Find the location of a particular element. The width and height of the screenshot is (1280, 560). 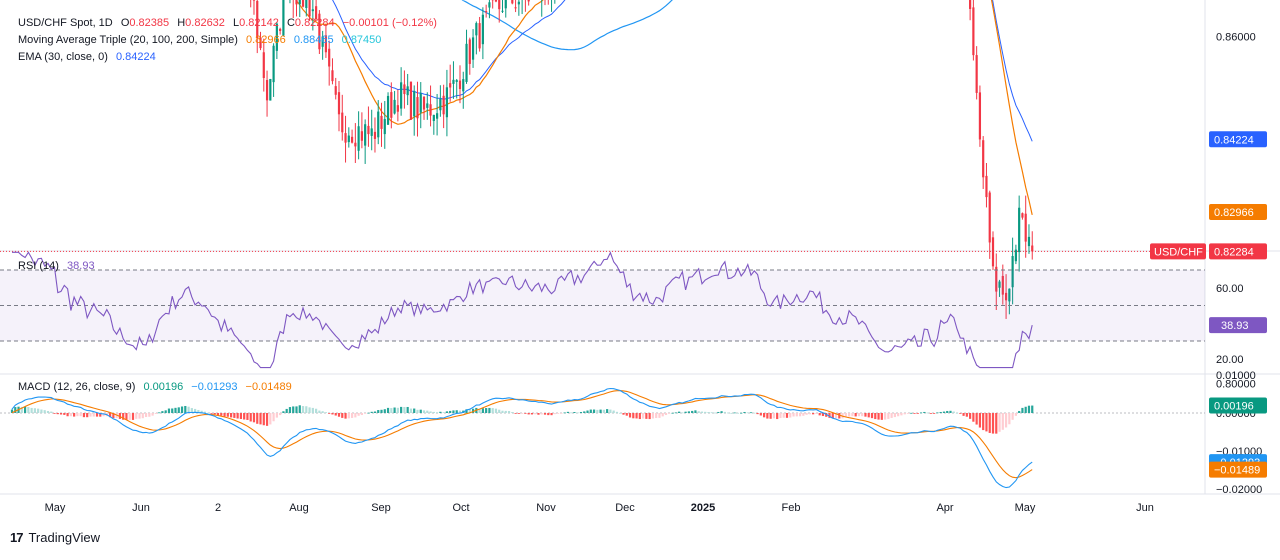

footer-brand: 17 TradingView is located at coordinates (55, 537).